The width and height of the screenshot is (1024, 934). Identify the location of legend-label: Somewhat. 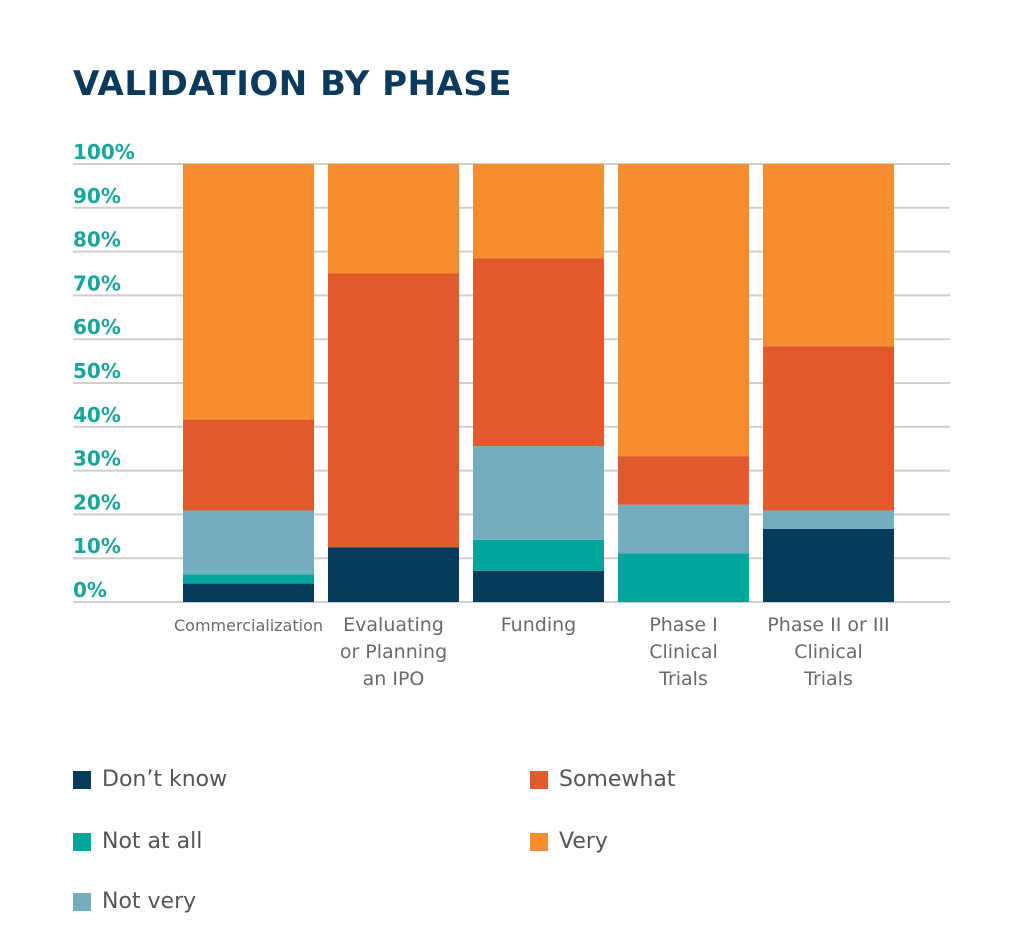
(617, 779).